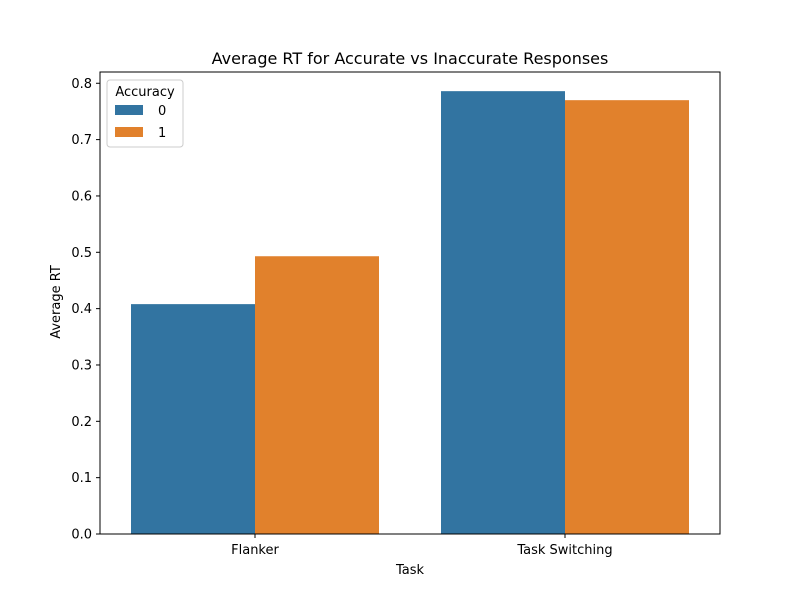  I want to click on y-tick-label: 0.0, so click(81, 535).